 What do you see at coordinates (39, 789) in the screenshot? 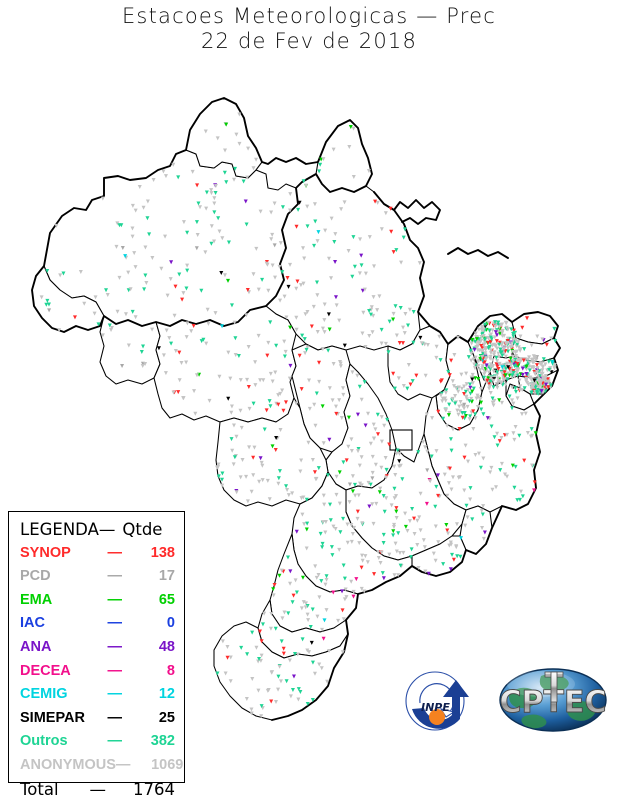
I see `legend-total-label: Total` at bounding box center [39, 789].